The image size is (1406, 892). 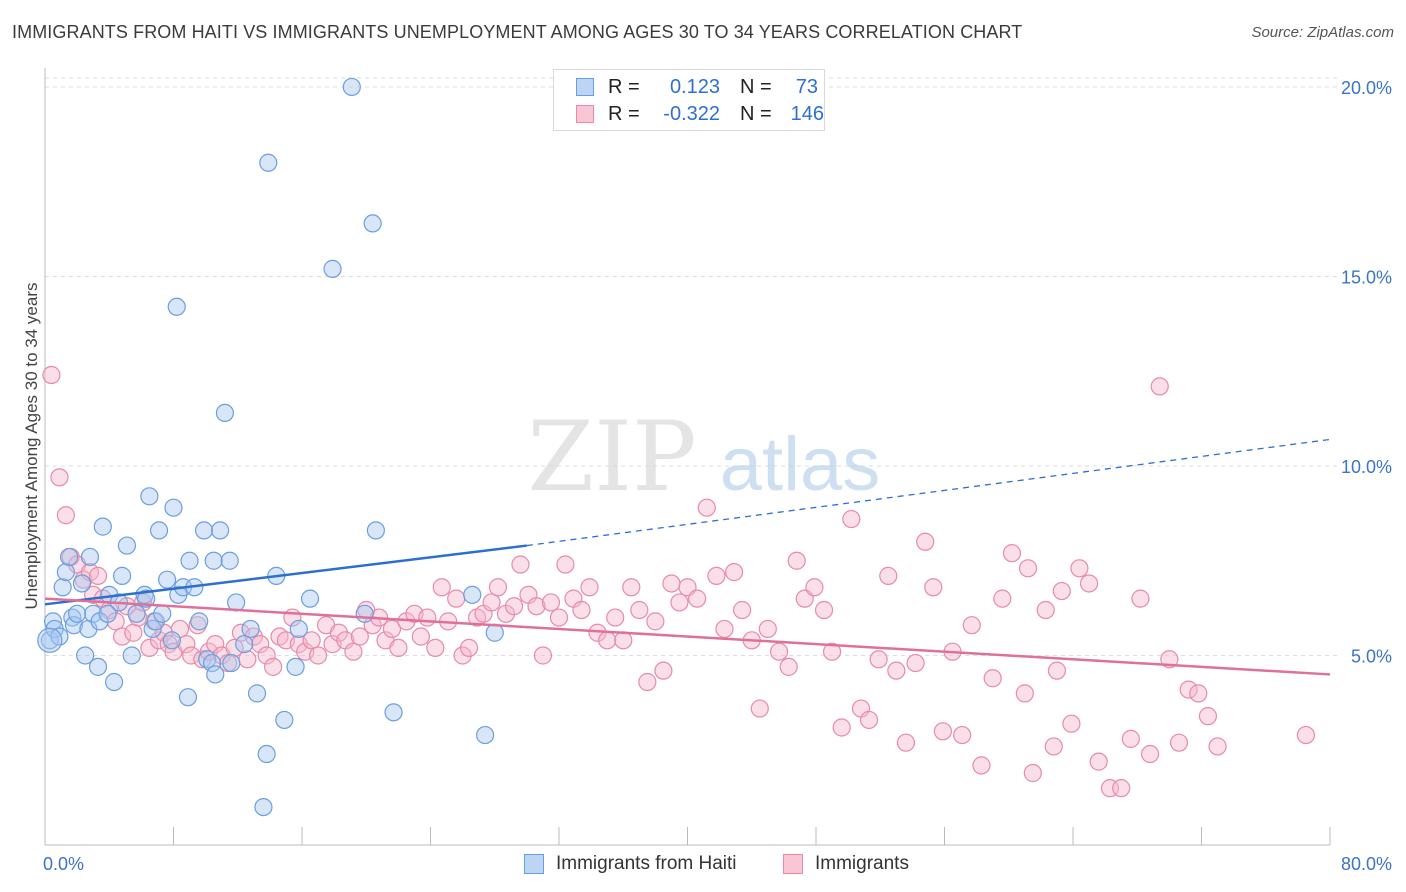 I want to click on legend-swatch-pink, so click(x=585, y=114).